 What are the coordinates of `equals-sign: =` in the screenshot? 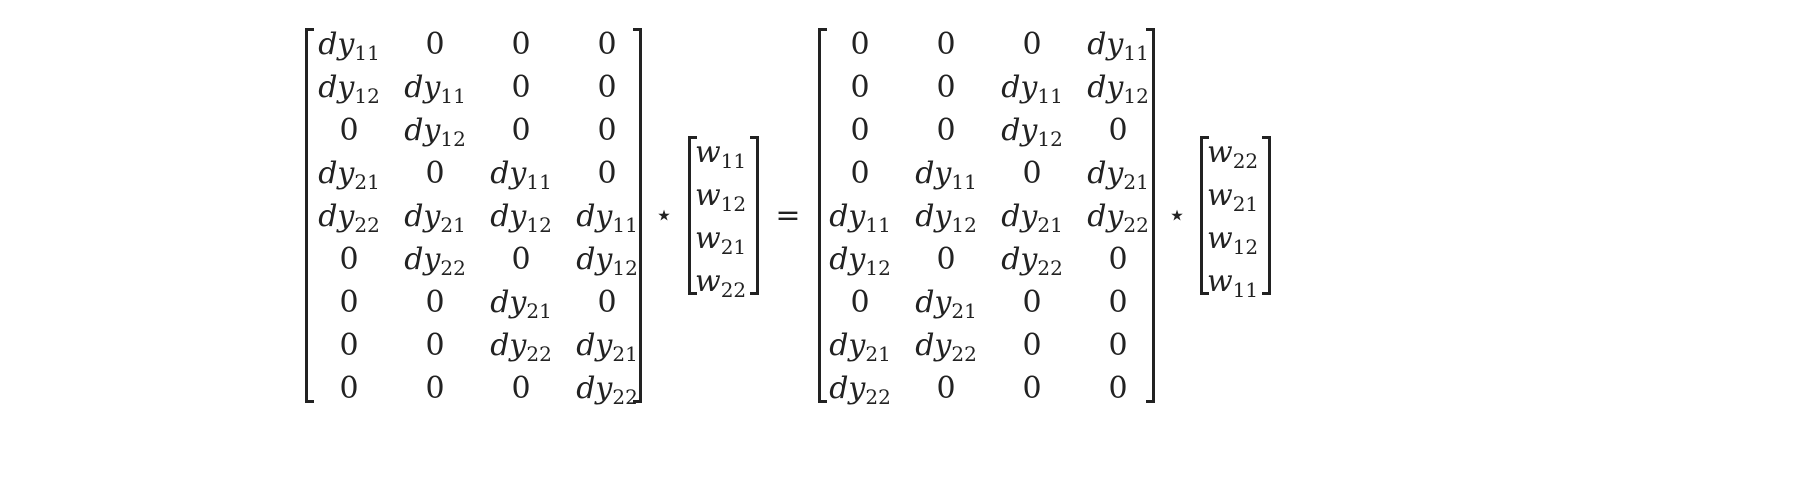 It's located at (788, 215).